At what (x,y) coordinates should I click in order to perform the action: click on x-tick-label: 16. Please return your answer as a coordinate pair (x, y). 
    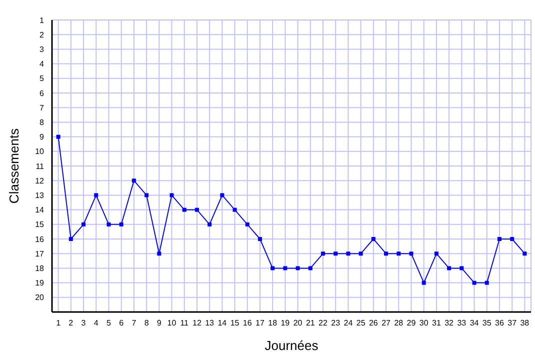
    Looking at the image, I should click on (247, 323).